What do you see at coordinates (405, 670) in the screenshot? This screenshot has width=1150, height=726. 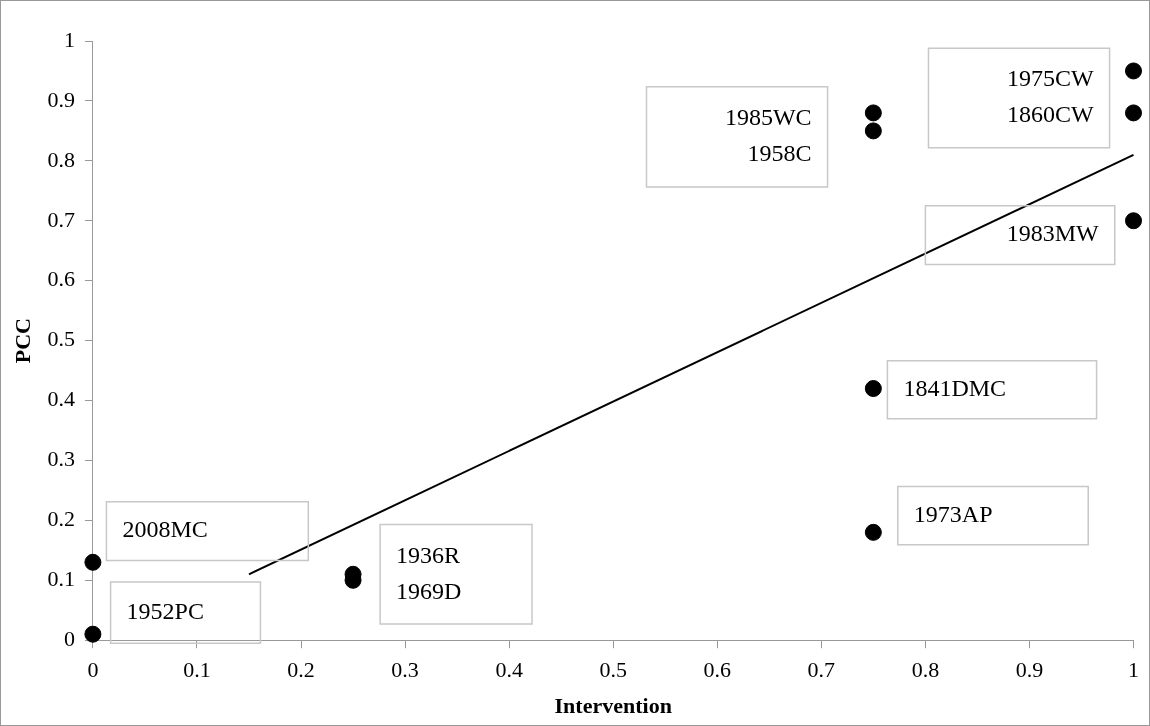 I see `x-tick-label: 0.3` at bounding box center [405, 670].